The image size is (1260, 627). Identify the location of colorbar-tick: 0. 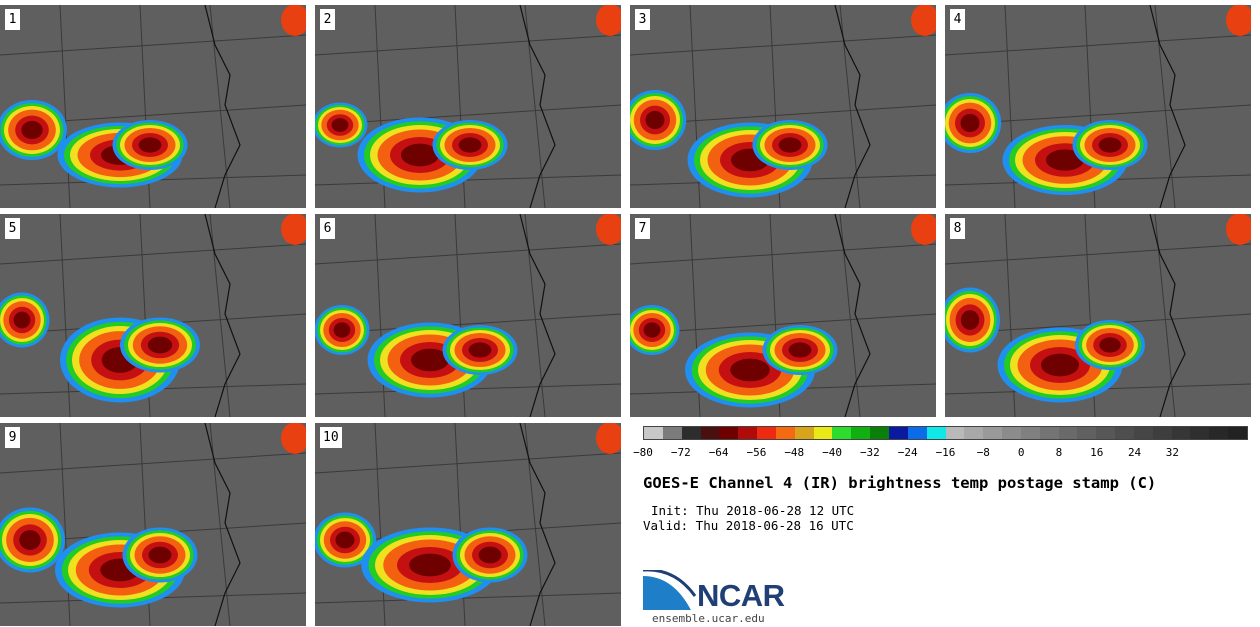
(1021, 452).